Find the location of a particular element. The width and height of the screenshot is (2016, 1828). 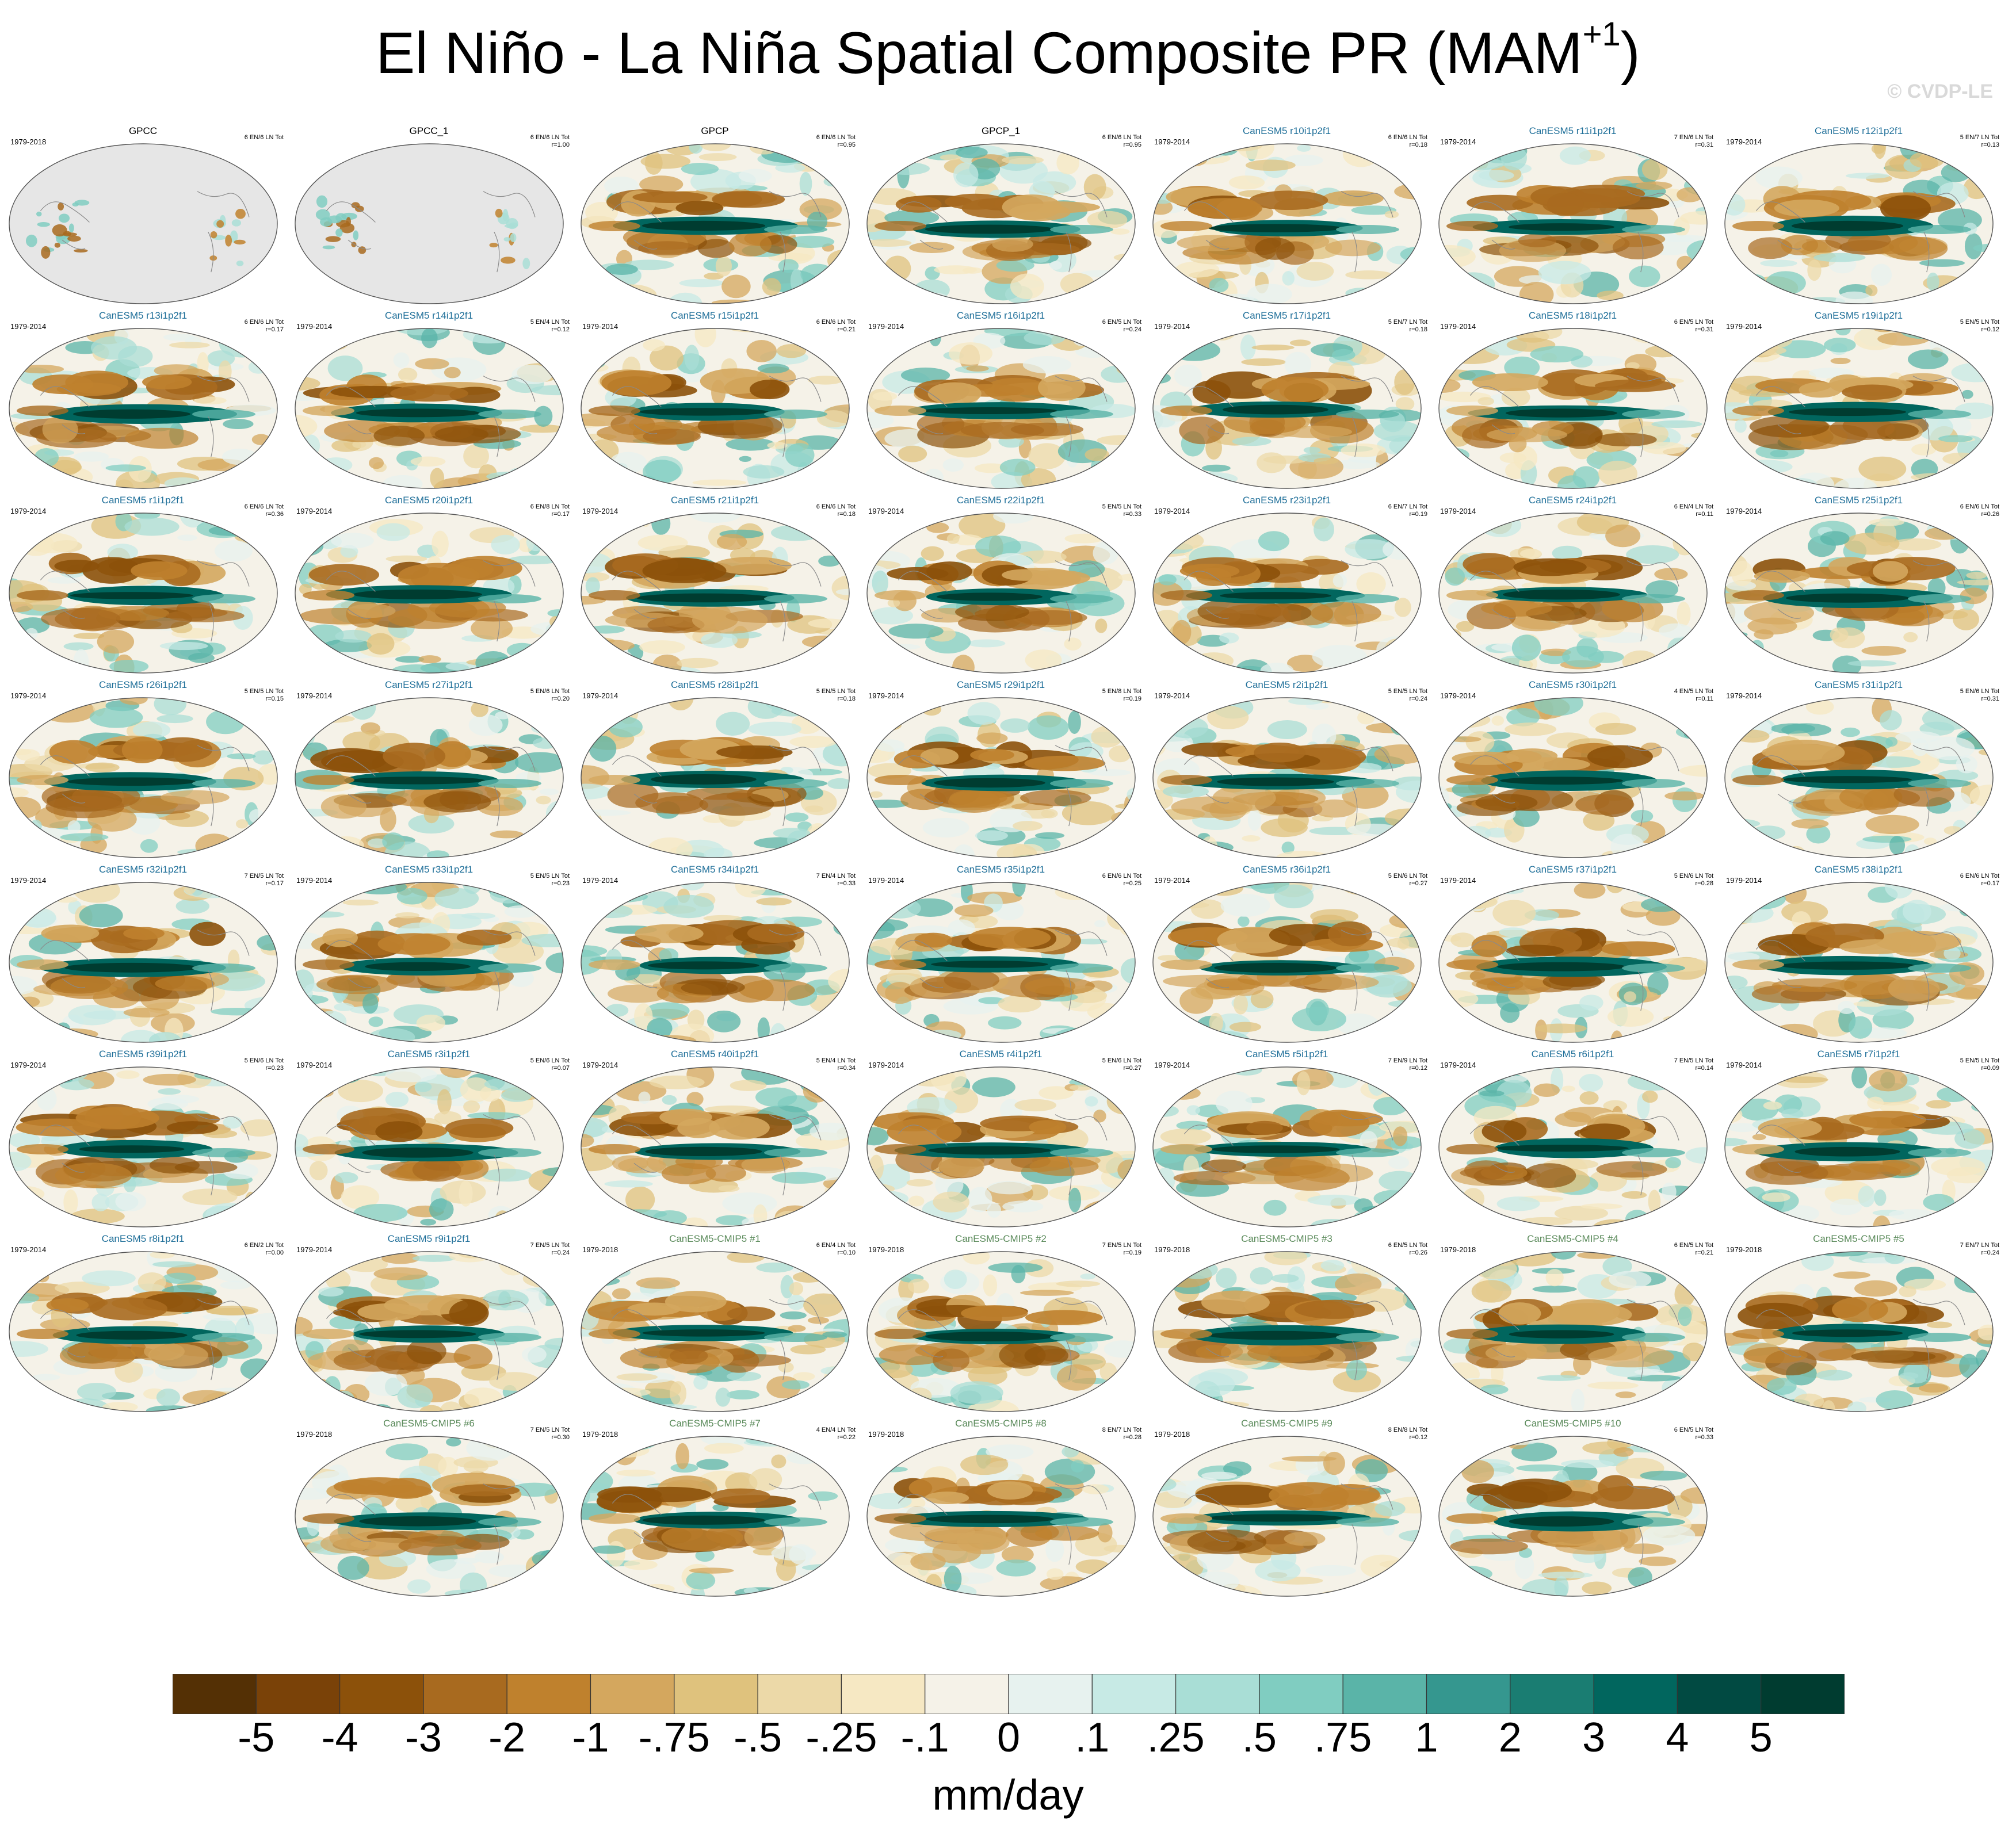

panel-stats: 8 EN/8 LN Tot r=0.12 is located at coordinates (1407, 1434).